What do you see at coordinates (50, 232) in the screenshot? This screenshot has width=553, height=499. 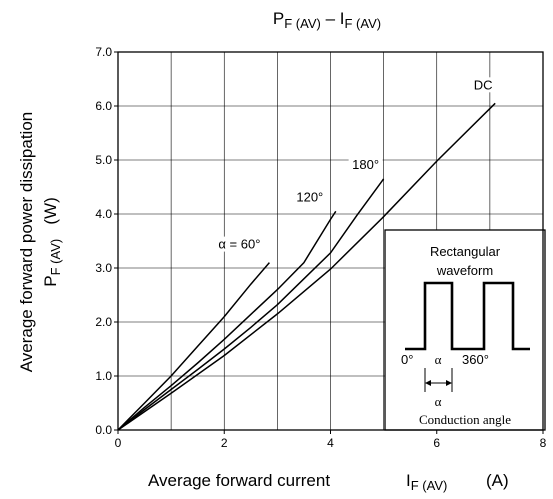 I see `y-unit-spacer` at bounding box center [50, 232].